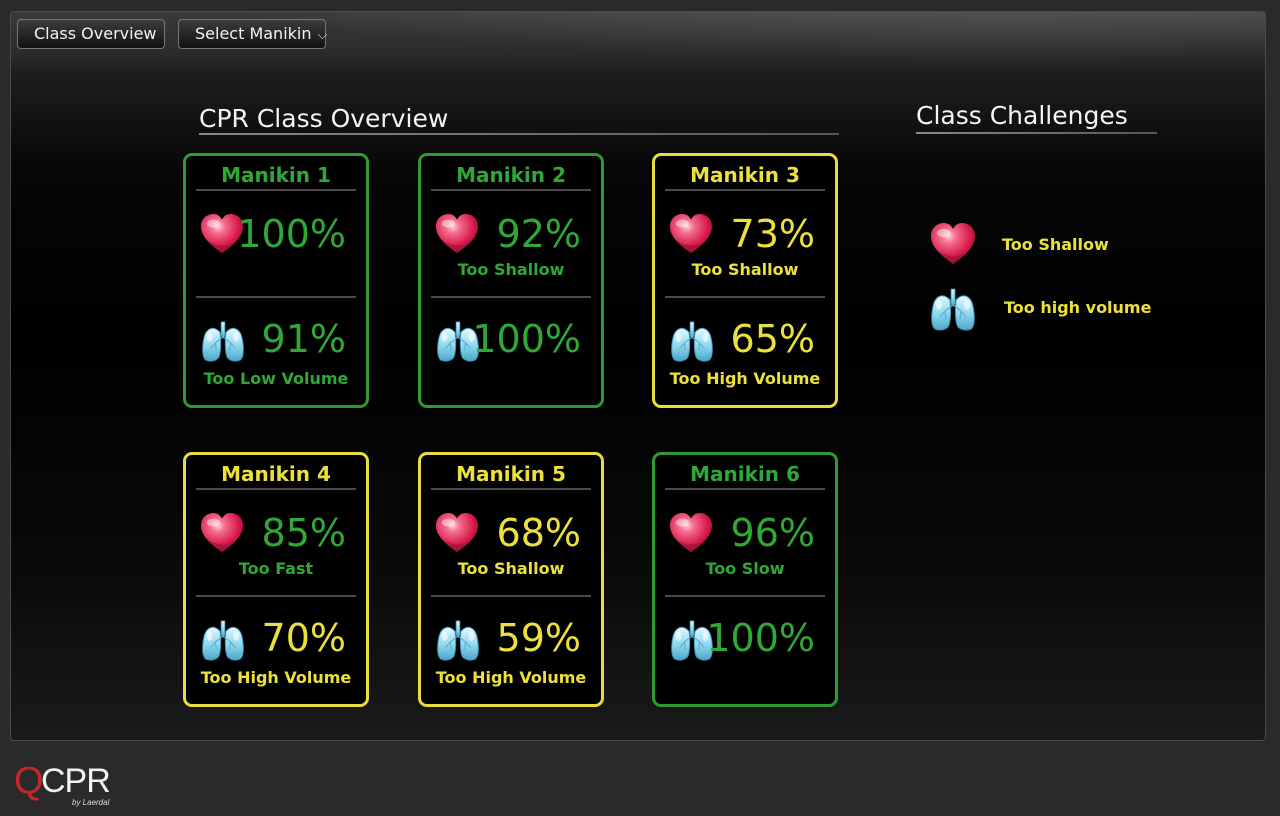  I want to click on ventilation-percent: 70%, so click(303, 638).